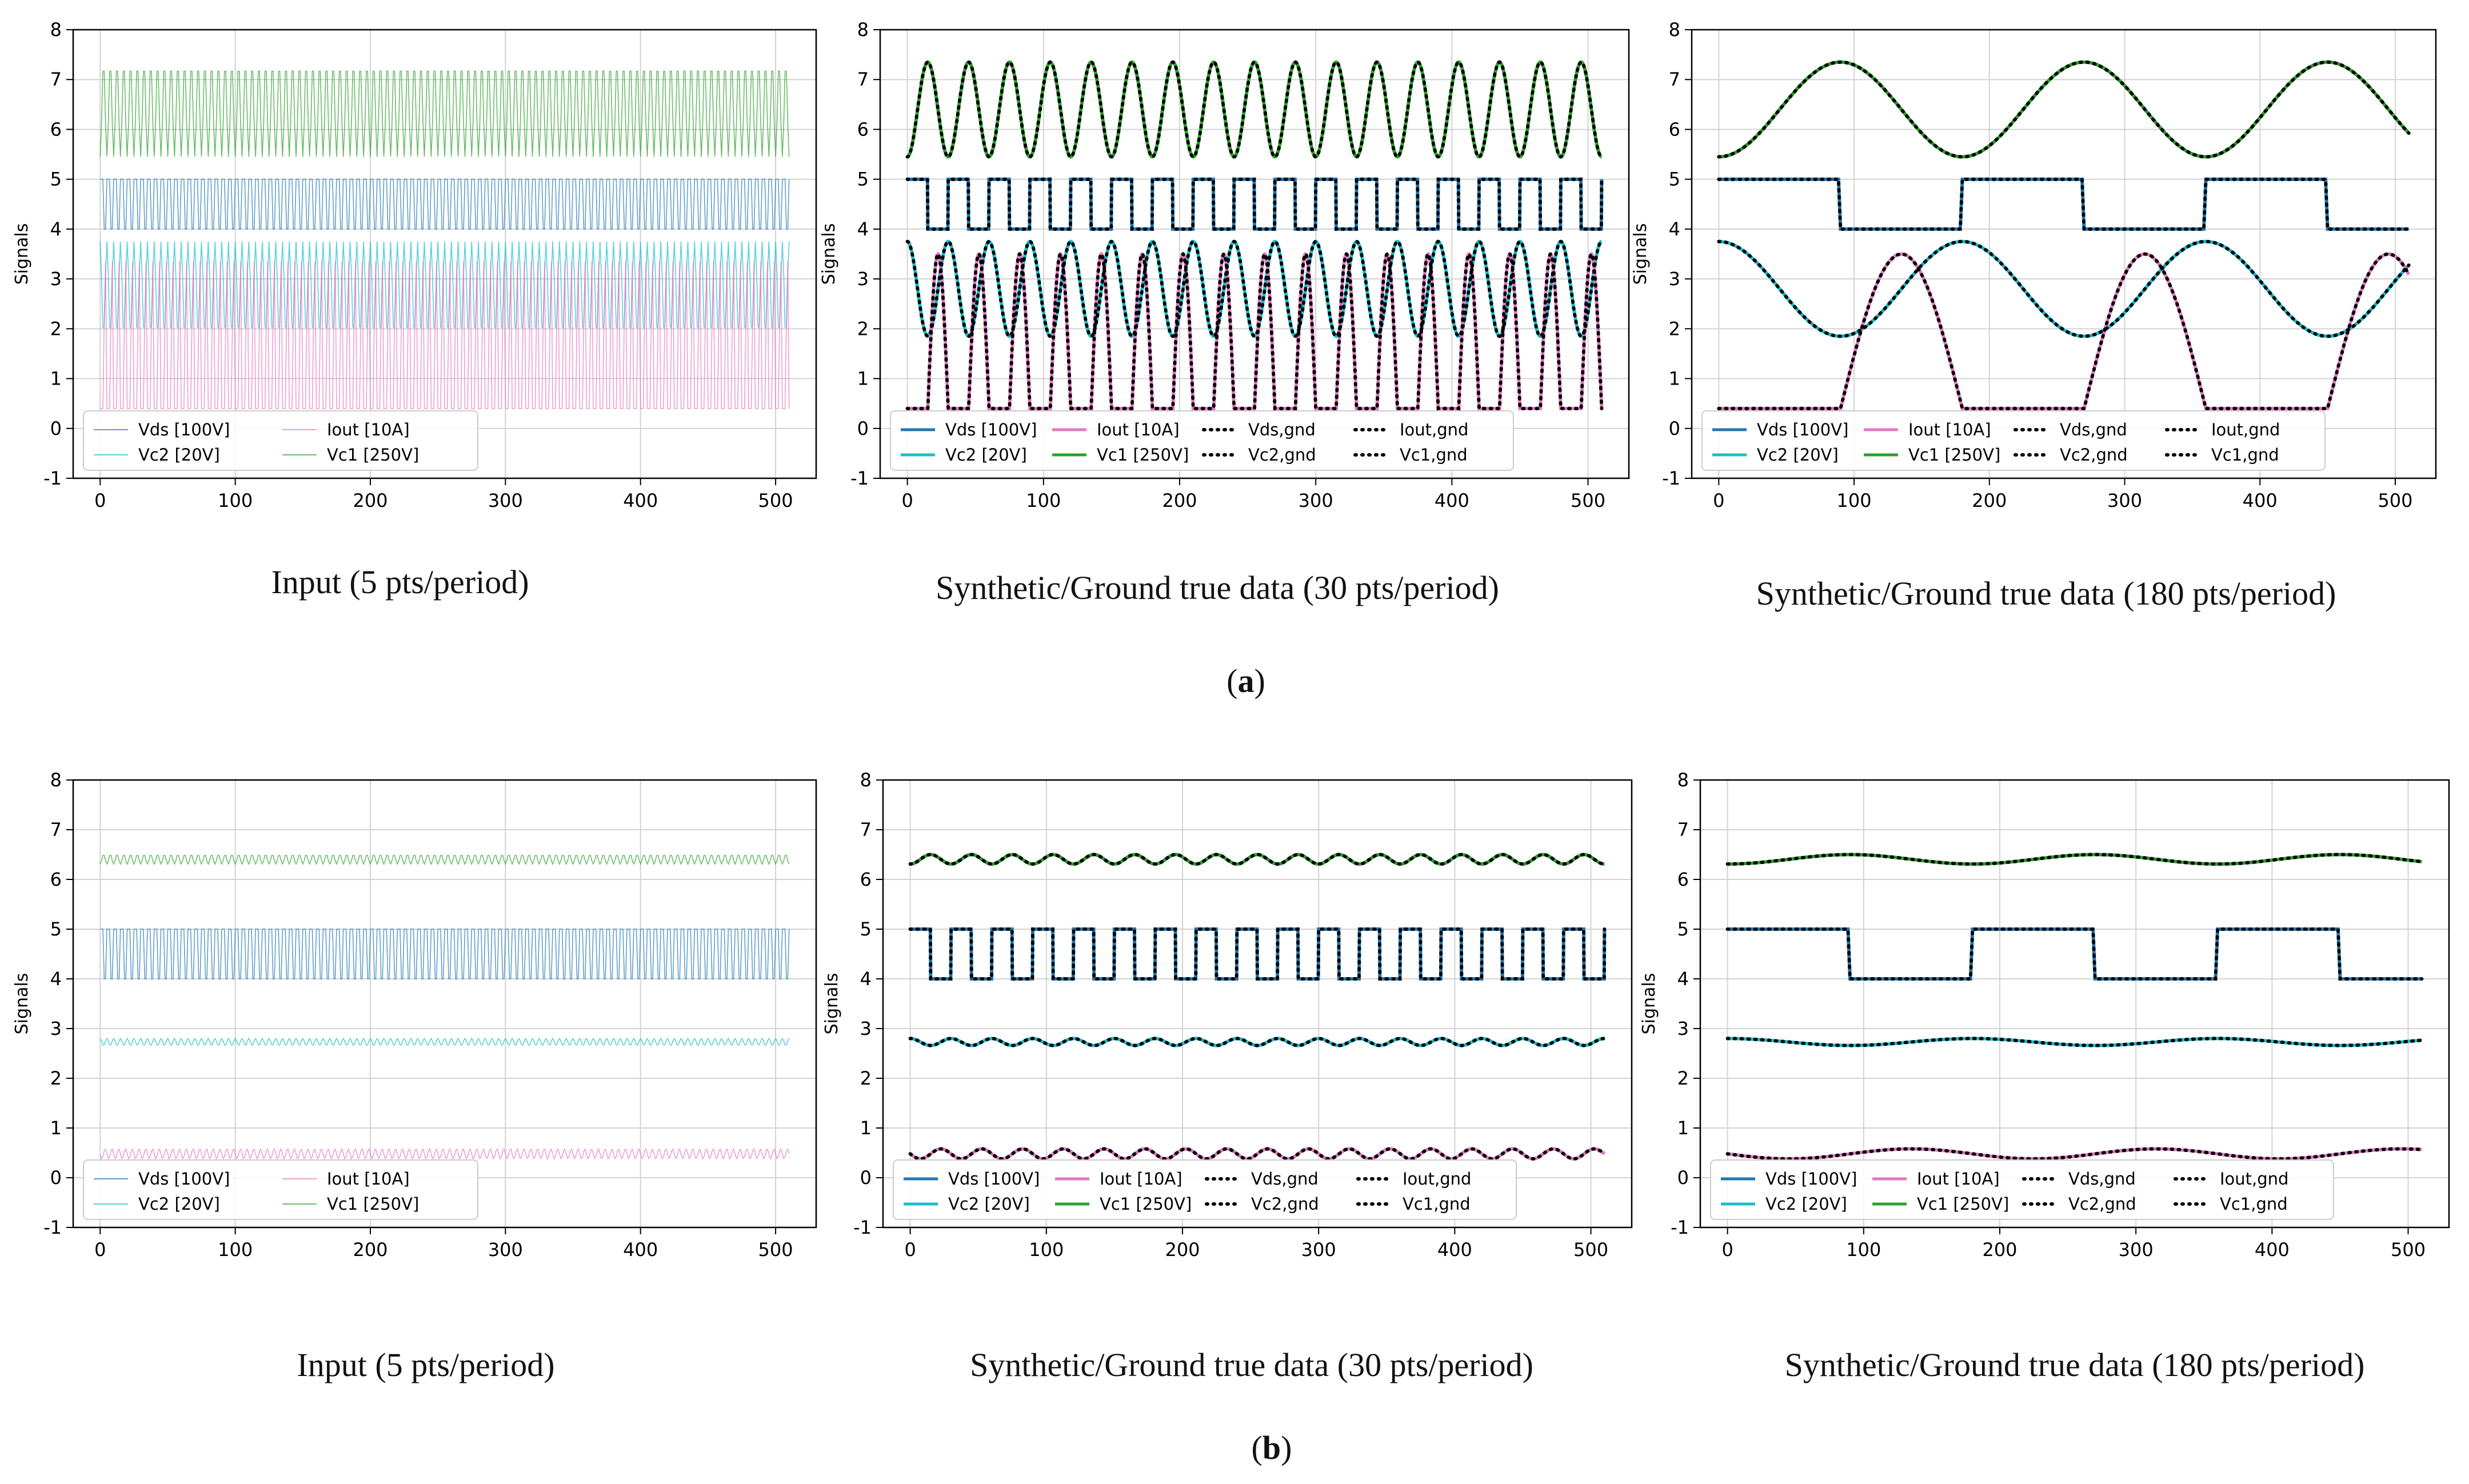 The image size is (2469, 1484). I want to click on legend-box, so click(280, 1189).